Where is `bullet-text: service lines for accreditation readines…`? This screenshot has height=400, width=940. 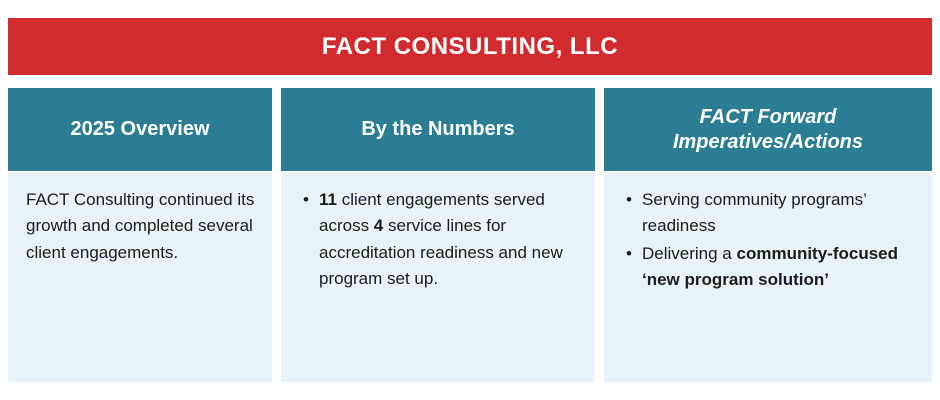 bullet-text: service lines for accreditation readines… is located at coordinates (441, 252).